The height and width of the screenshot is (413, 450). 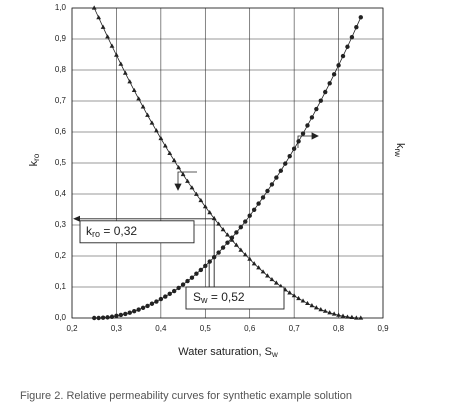 What do you see at coordinates (61, 162) in the screenshot?
I see `y-tick-label: 0,5` at bounding box center [61, 162].